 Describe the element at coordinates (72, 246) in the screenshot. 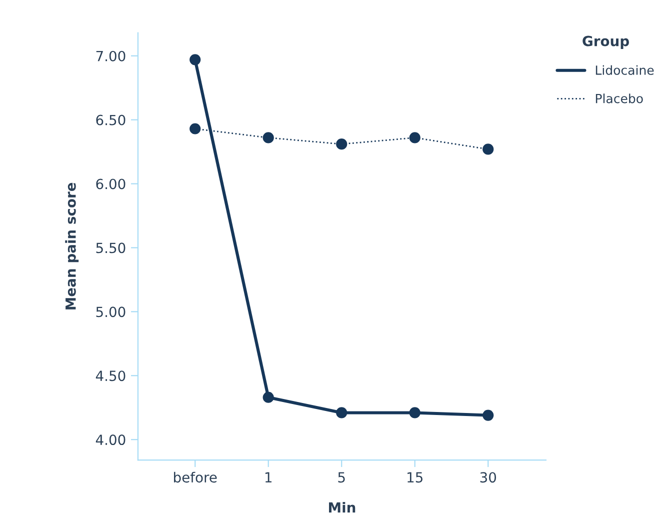

I see `y-axis-title: Mean pain score` at that location.